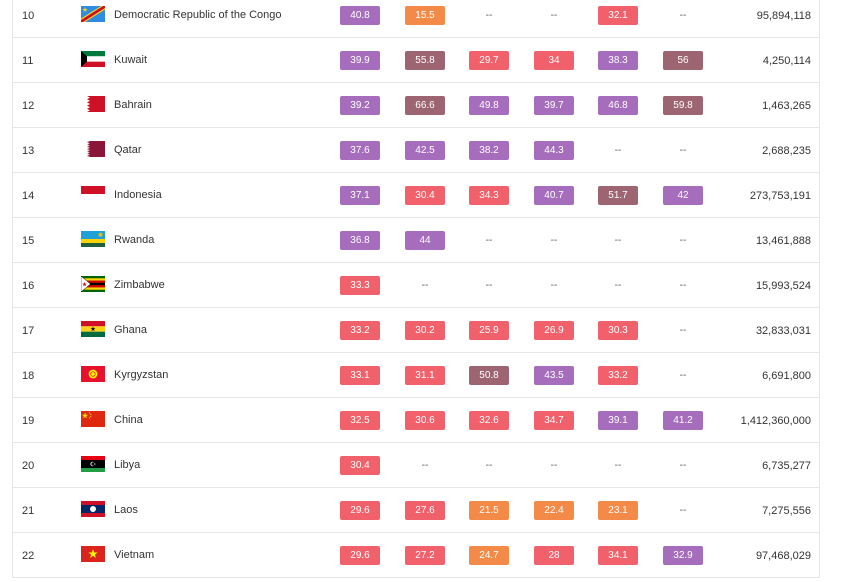 Image resolution: width=854 pixels, height=582 pixels. Describe the element at coordinates (554, 330) in the screenshot. I see `score-badge: 26.9` at that location.